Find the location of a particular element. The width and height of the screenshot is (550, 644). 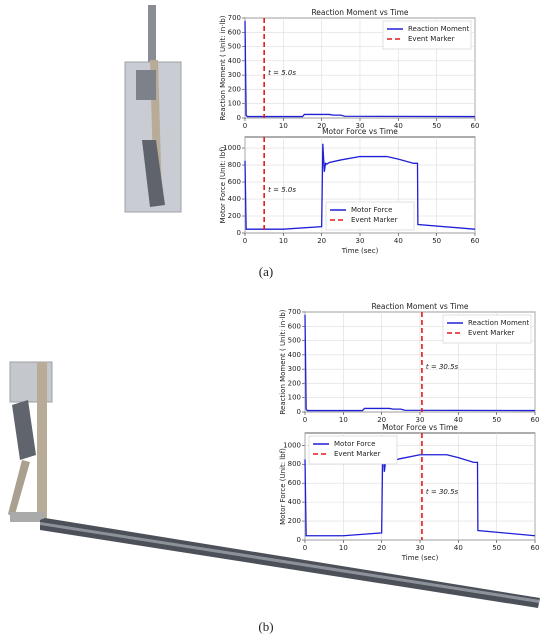

strut is located at coordinates (19, 489).